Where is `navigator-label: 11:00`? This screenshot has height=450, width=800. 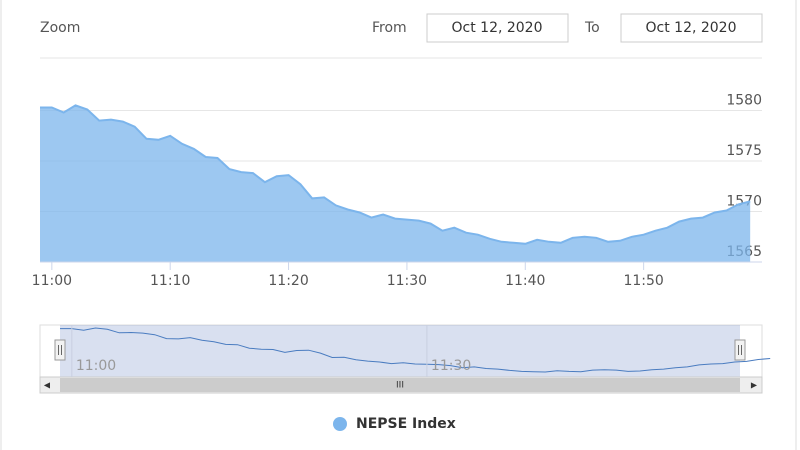 navigator-label: 11:00 is located at coordinates (96, 366).